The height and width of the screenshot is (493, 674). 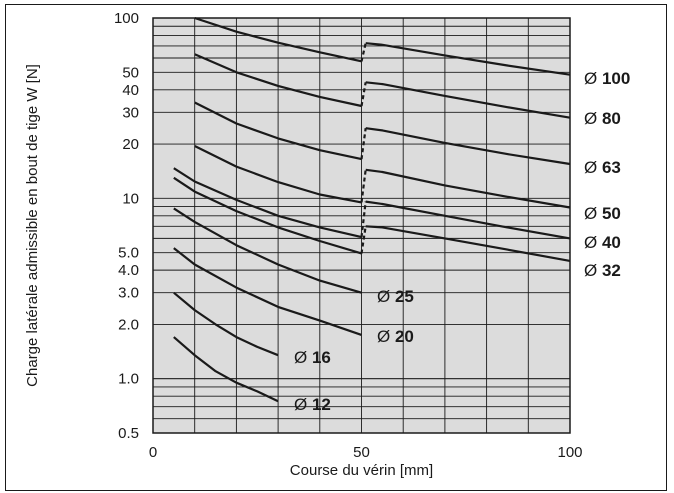 What do you see at coordinates (128, 379) in the screenshot?
I see `y-tick-label: 1.0` at bounding box center [128, 379].